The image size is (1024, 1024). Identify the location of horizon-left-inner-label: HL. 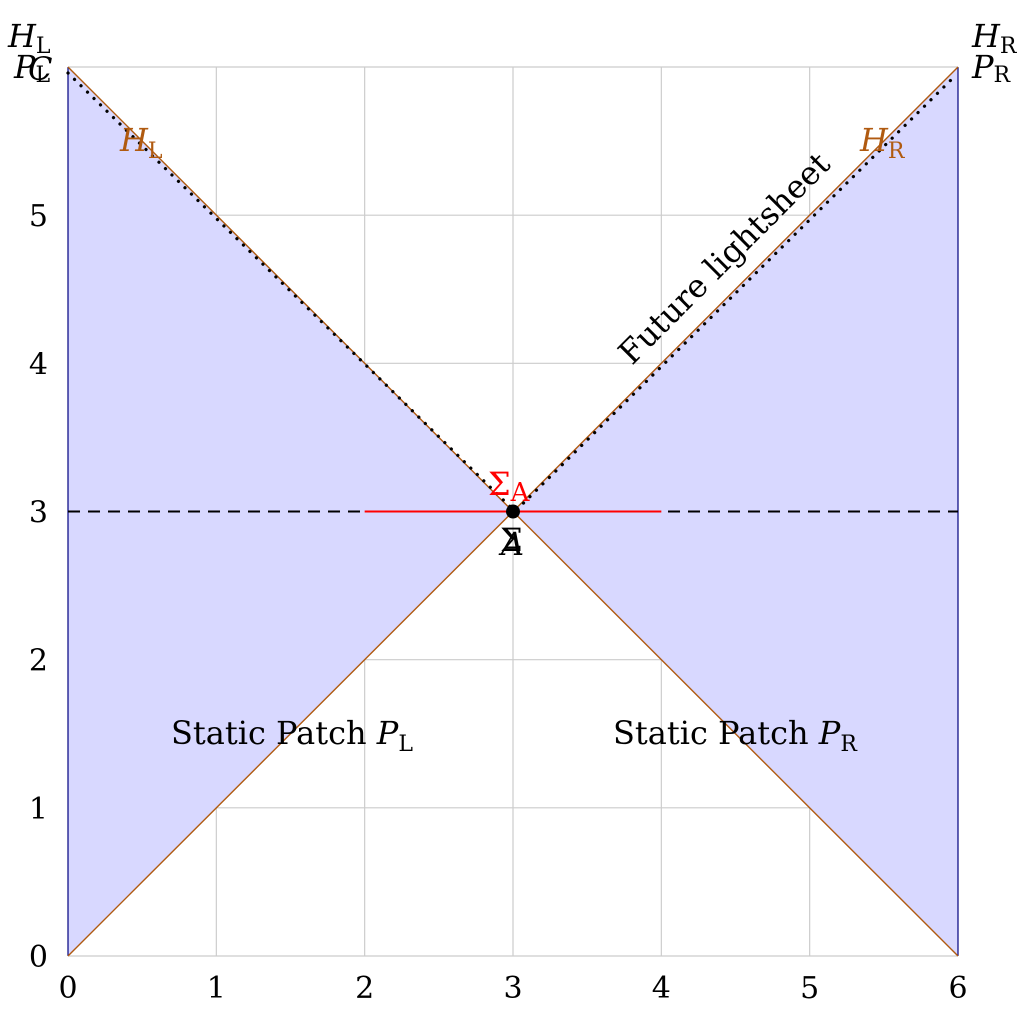
(141, 142).